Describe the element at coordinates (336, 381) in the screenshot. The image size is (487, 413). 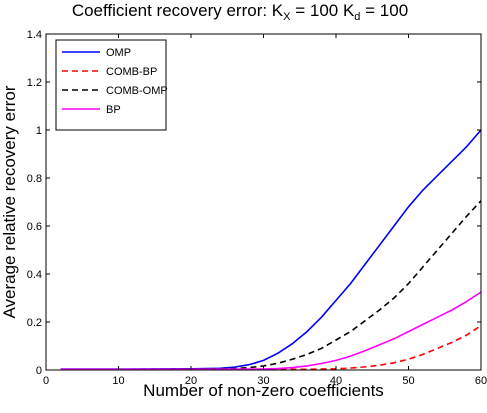
I see `x-tick-label: 40` at that location.